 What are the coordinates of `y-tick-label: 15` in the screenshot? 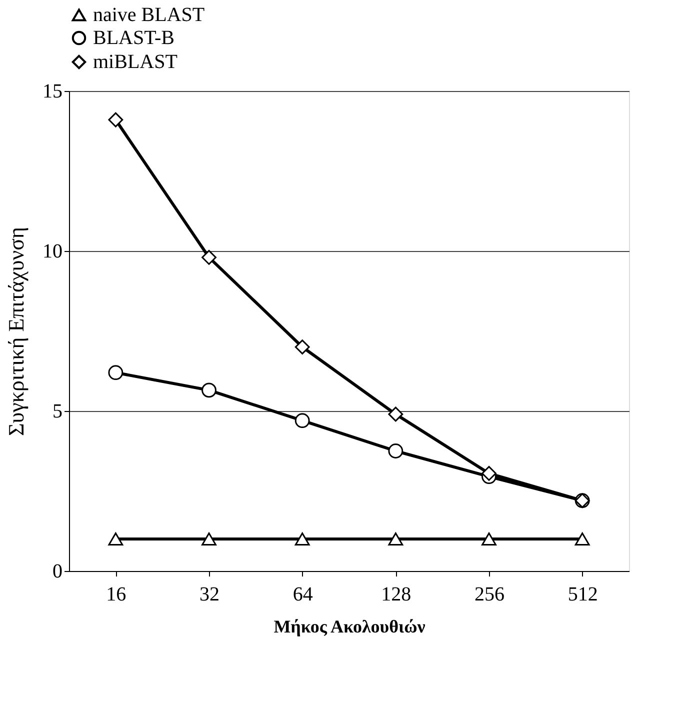 It's located at (52, 91).